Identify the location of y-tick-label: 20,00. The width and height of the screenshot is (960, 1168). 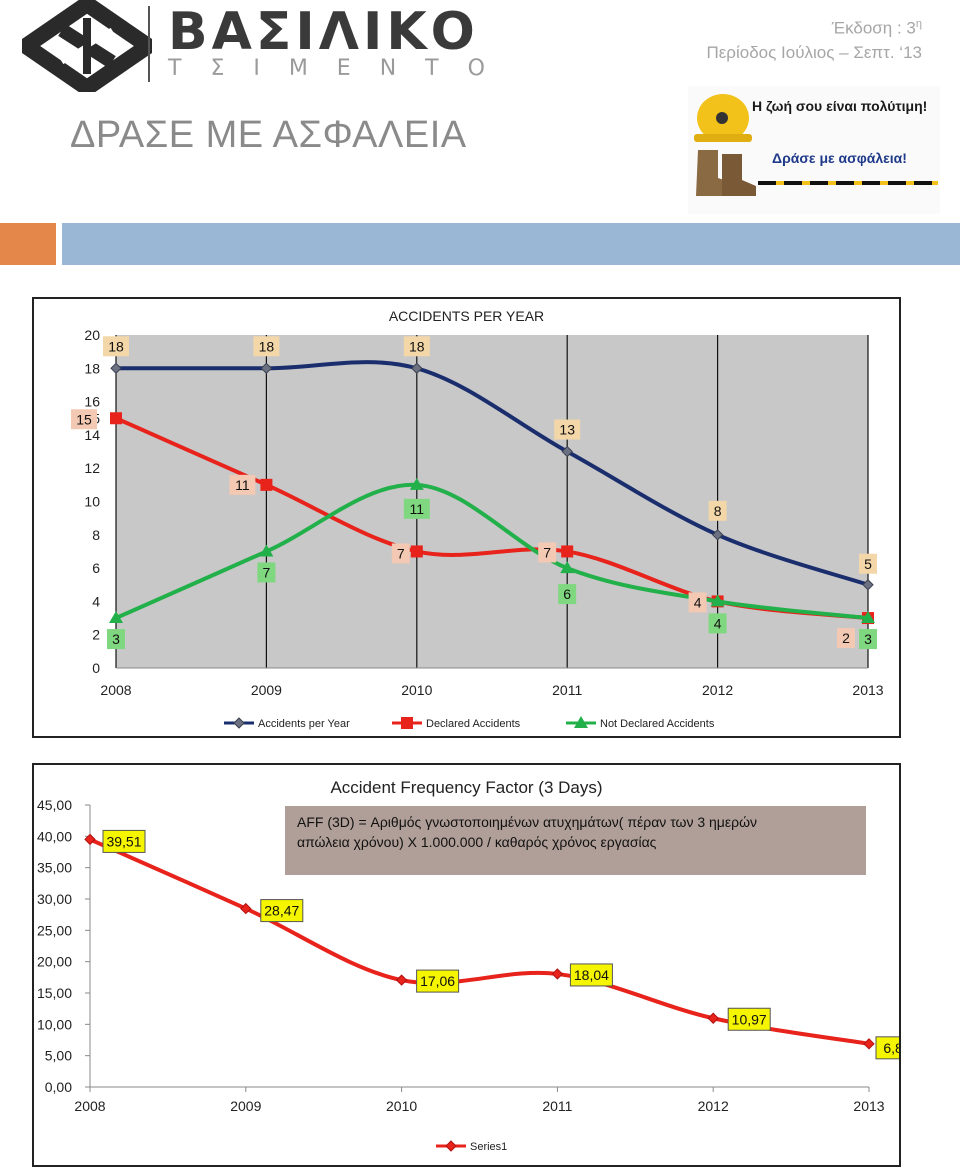
(54, 962).